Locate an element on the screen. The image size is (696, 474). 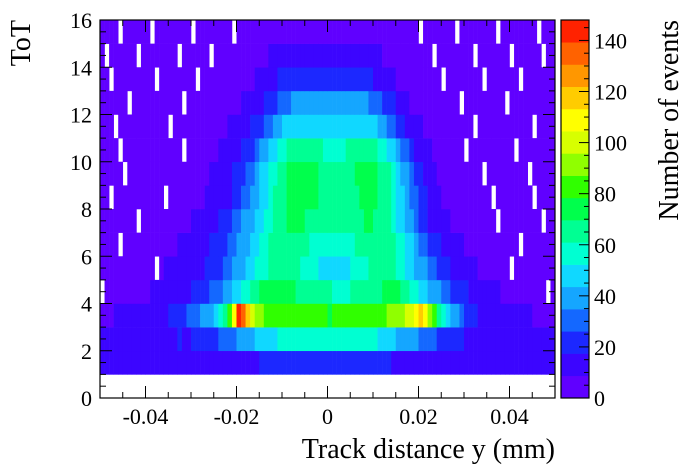
color-scale-segment is located at coordinates (575, 120).